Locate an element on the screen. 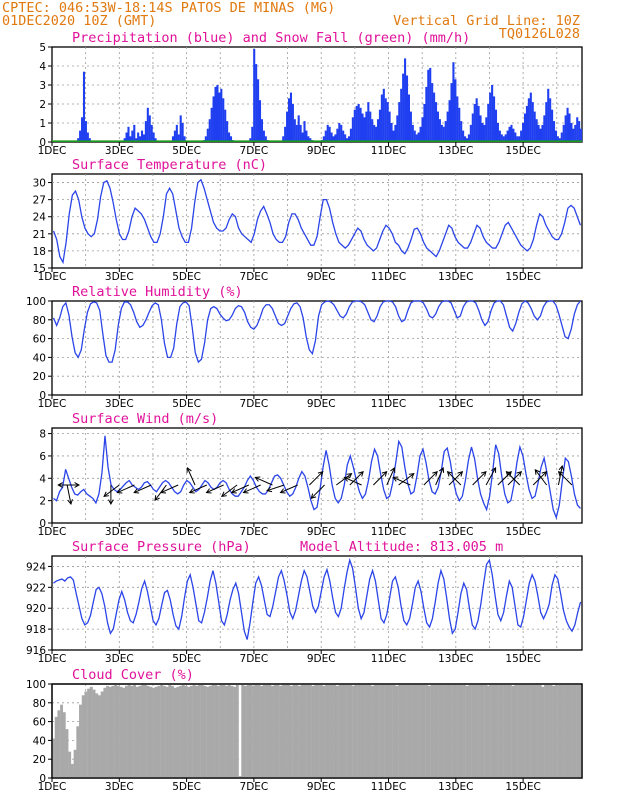 The image size is (618, 800). x-tick-label: 9DEC is located at coordinates (321, 151).